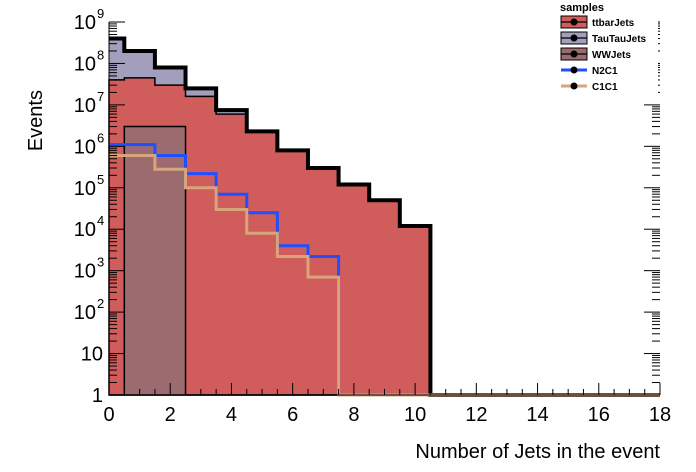 This screenshot has height=472, width=696. What do you see at coordinates (537, 415) in the screenshot?
I see `x-tick-label: 14` at bounding box center [537, 415].